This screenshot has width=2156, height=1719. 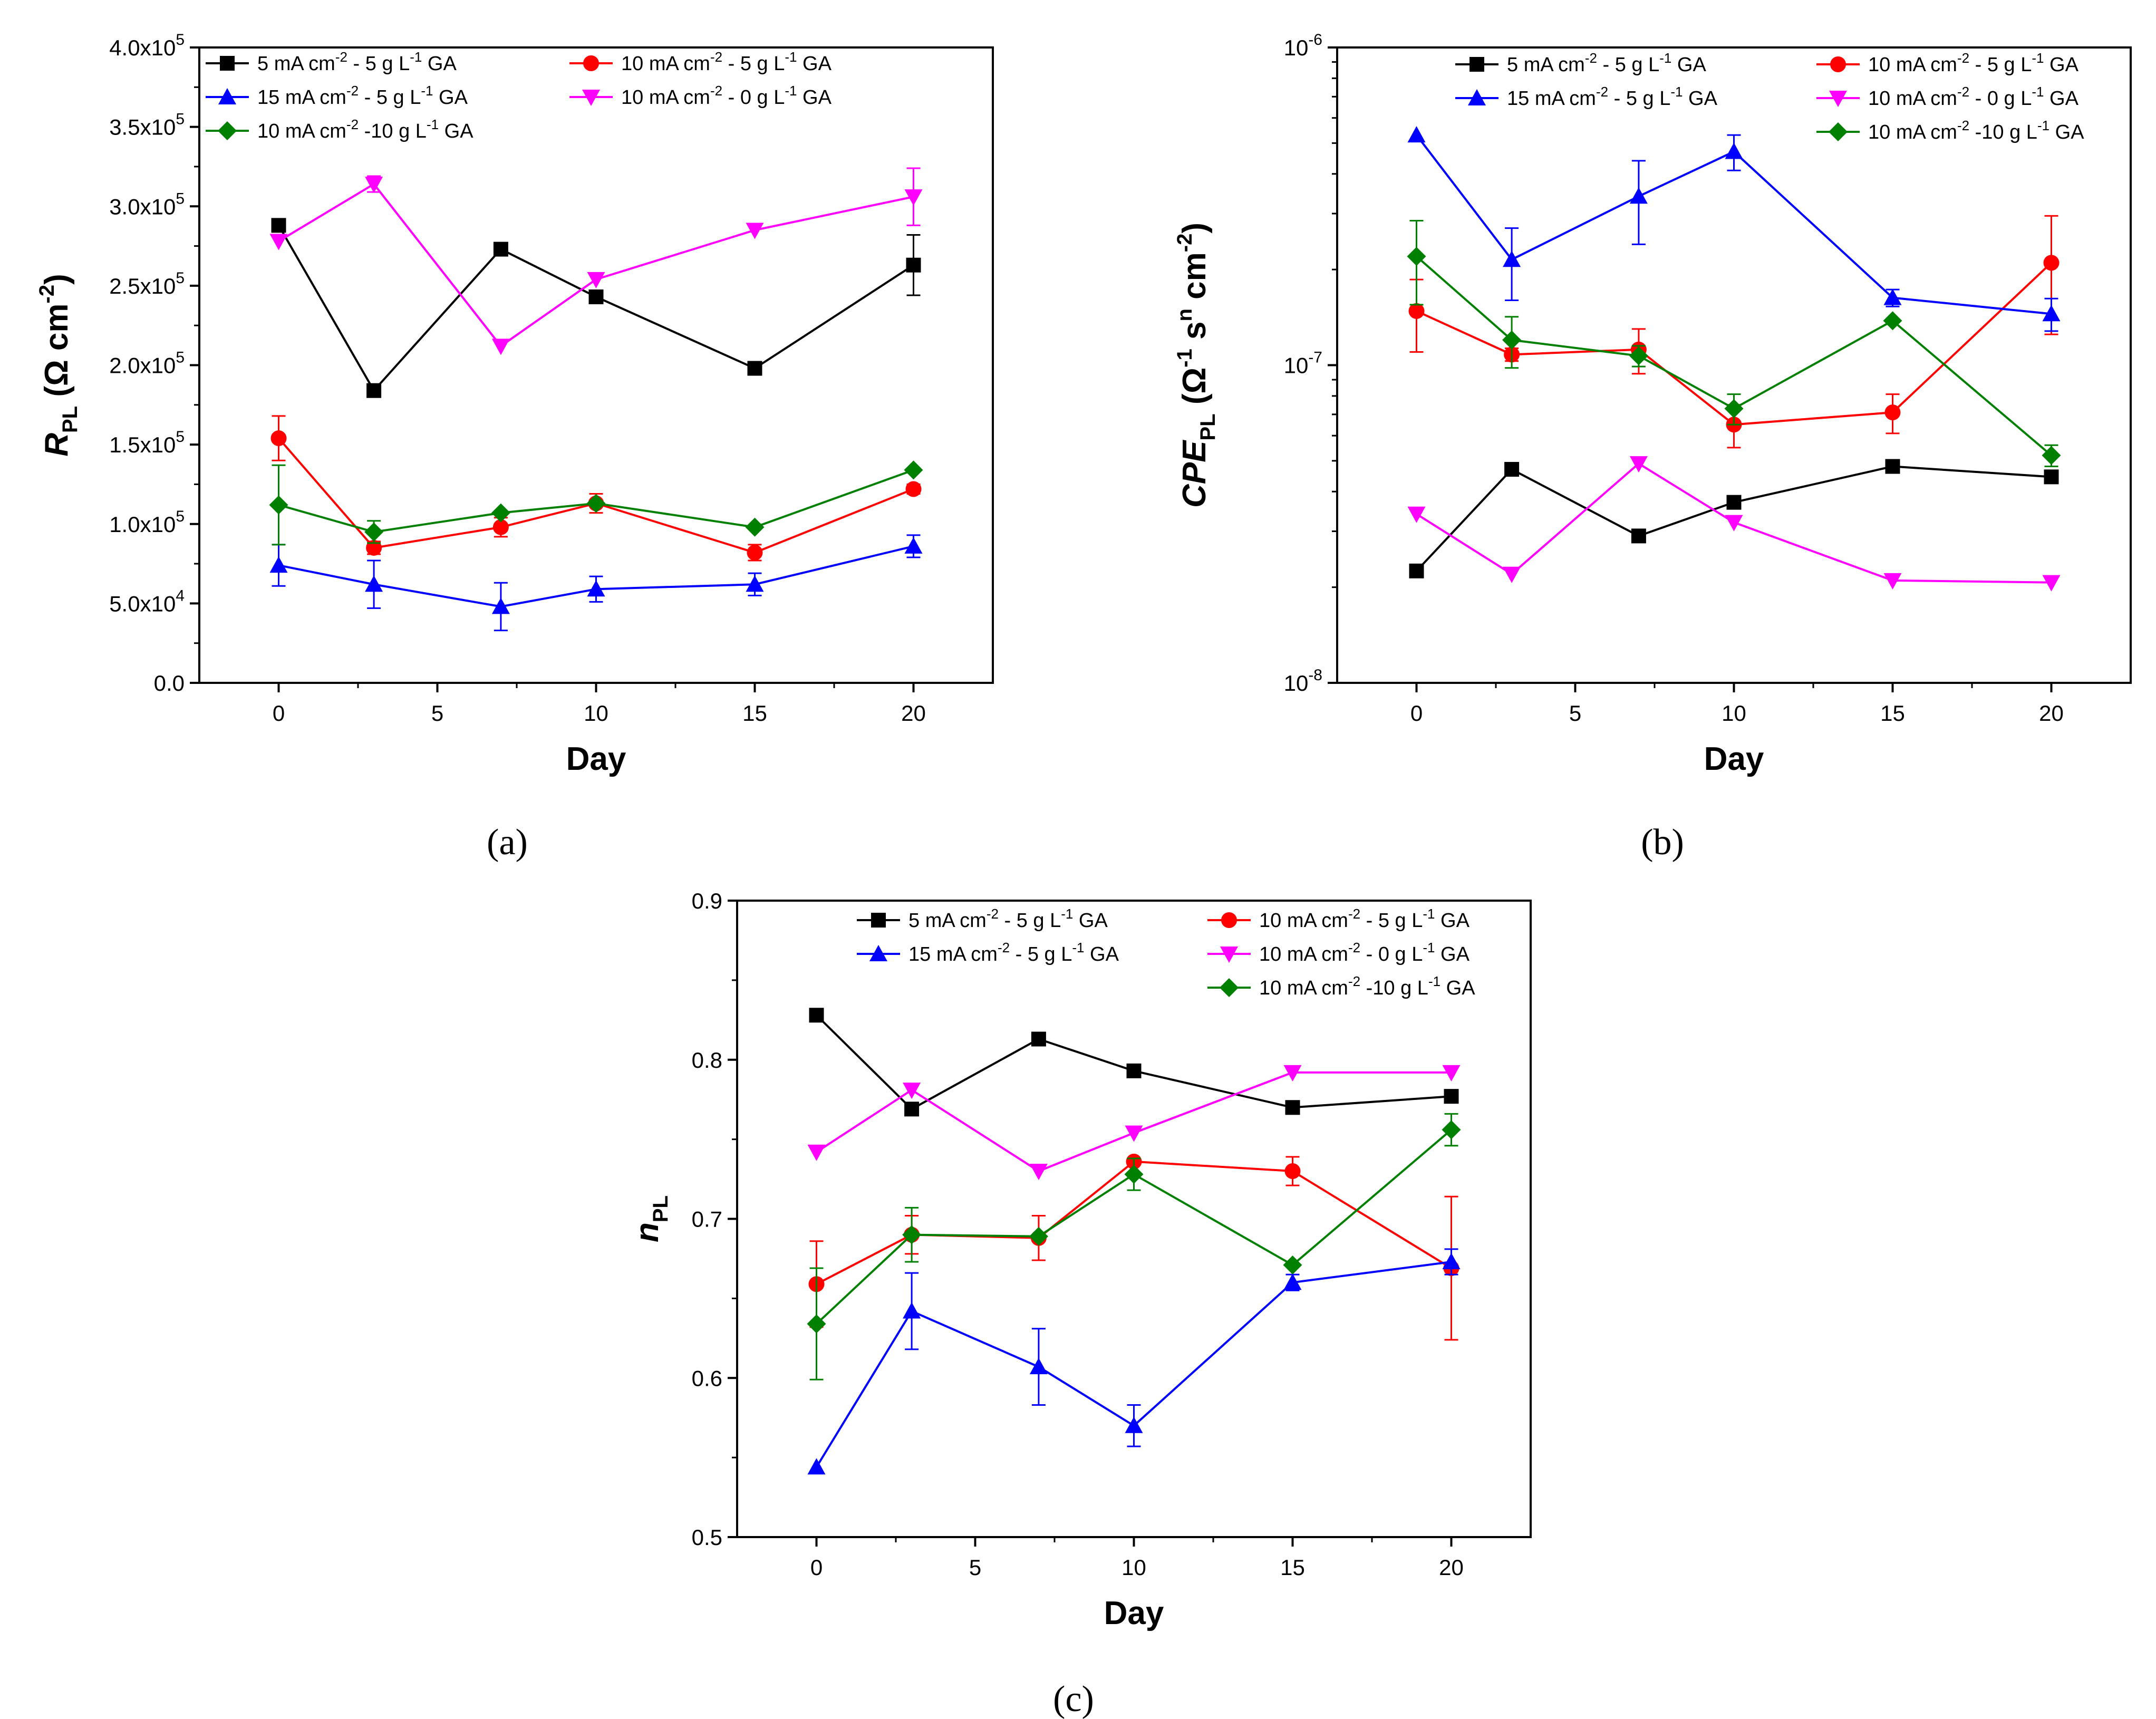 I want to click on legend-label: 10 mA cm-2 - 5 g L-1 GA, so click(x=1973, y=63).